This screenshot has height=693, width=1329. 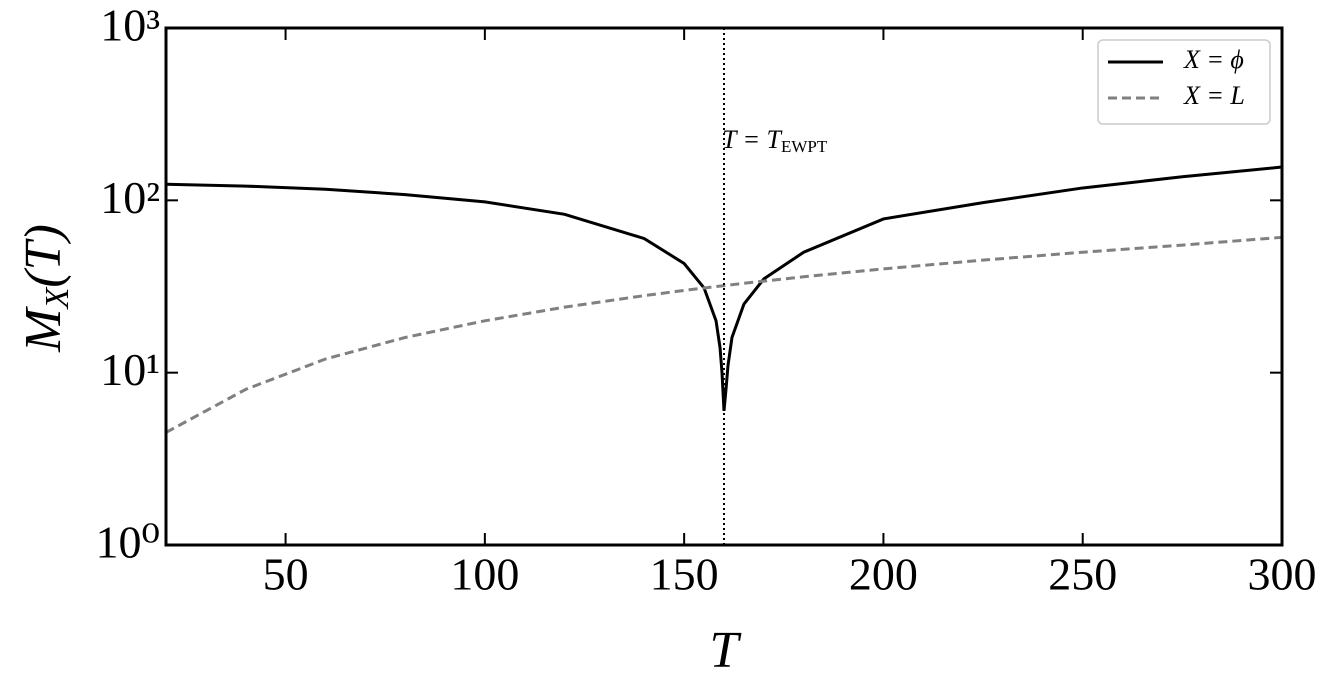 I want to click on x-tick-label: 100, so click(x=484, y=574).